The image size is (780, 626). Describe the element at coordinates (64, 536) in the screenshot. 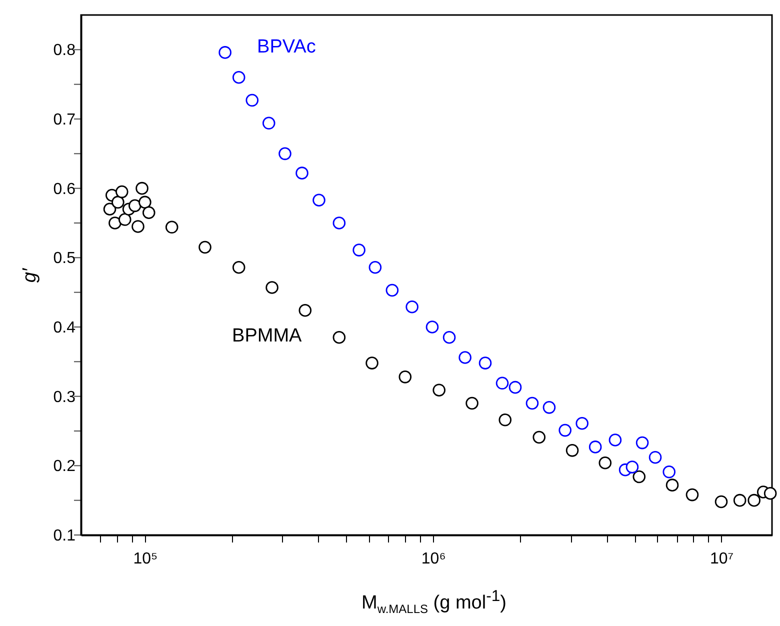

I see `y-tick-label: 0.1` at that location.